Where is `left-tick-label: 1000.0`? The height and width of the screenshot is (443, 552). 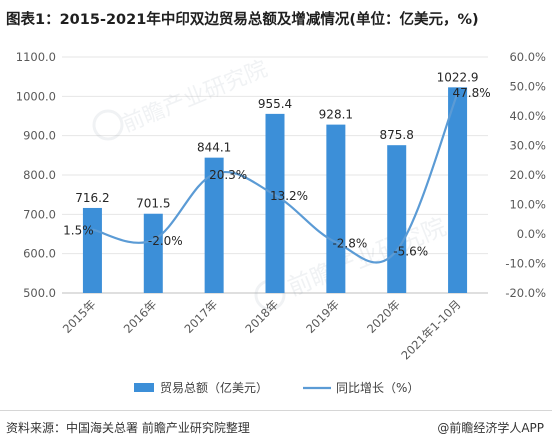 left-tick-label: 1000.0 is located at coordinates (36, 96).